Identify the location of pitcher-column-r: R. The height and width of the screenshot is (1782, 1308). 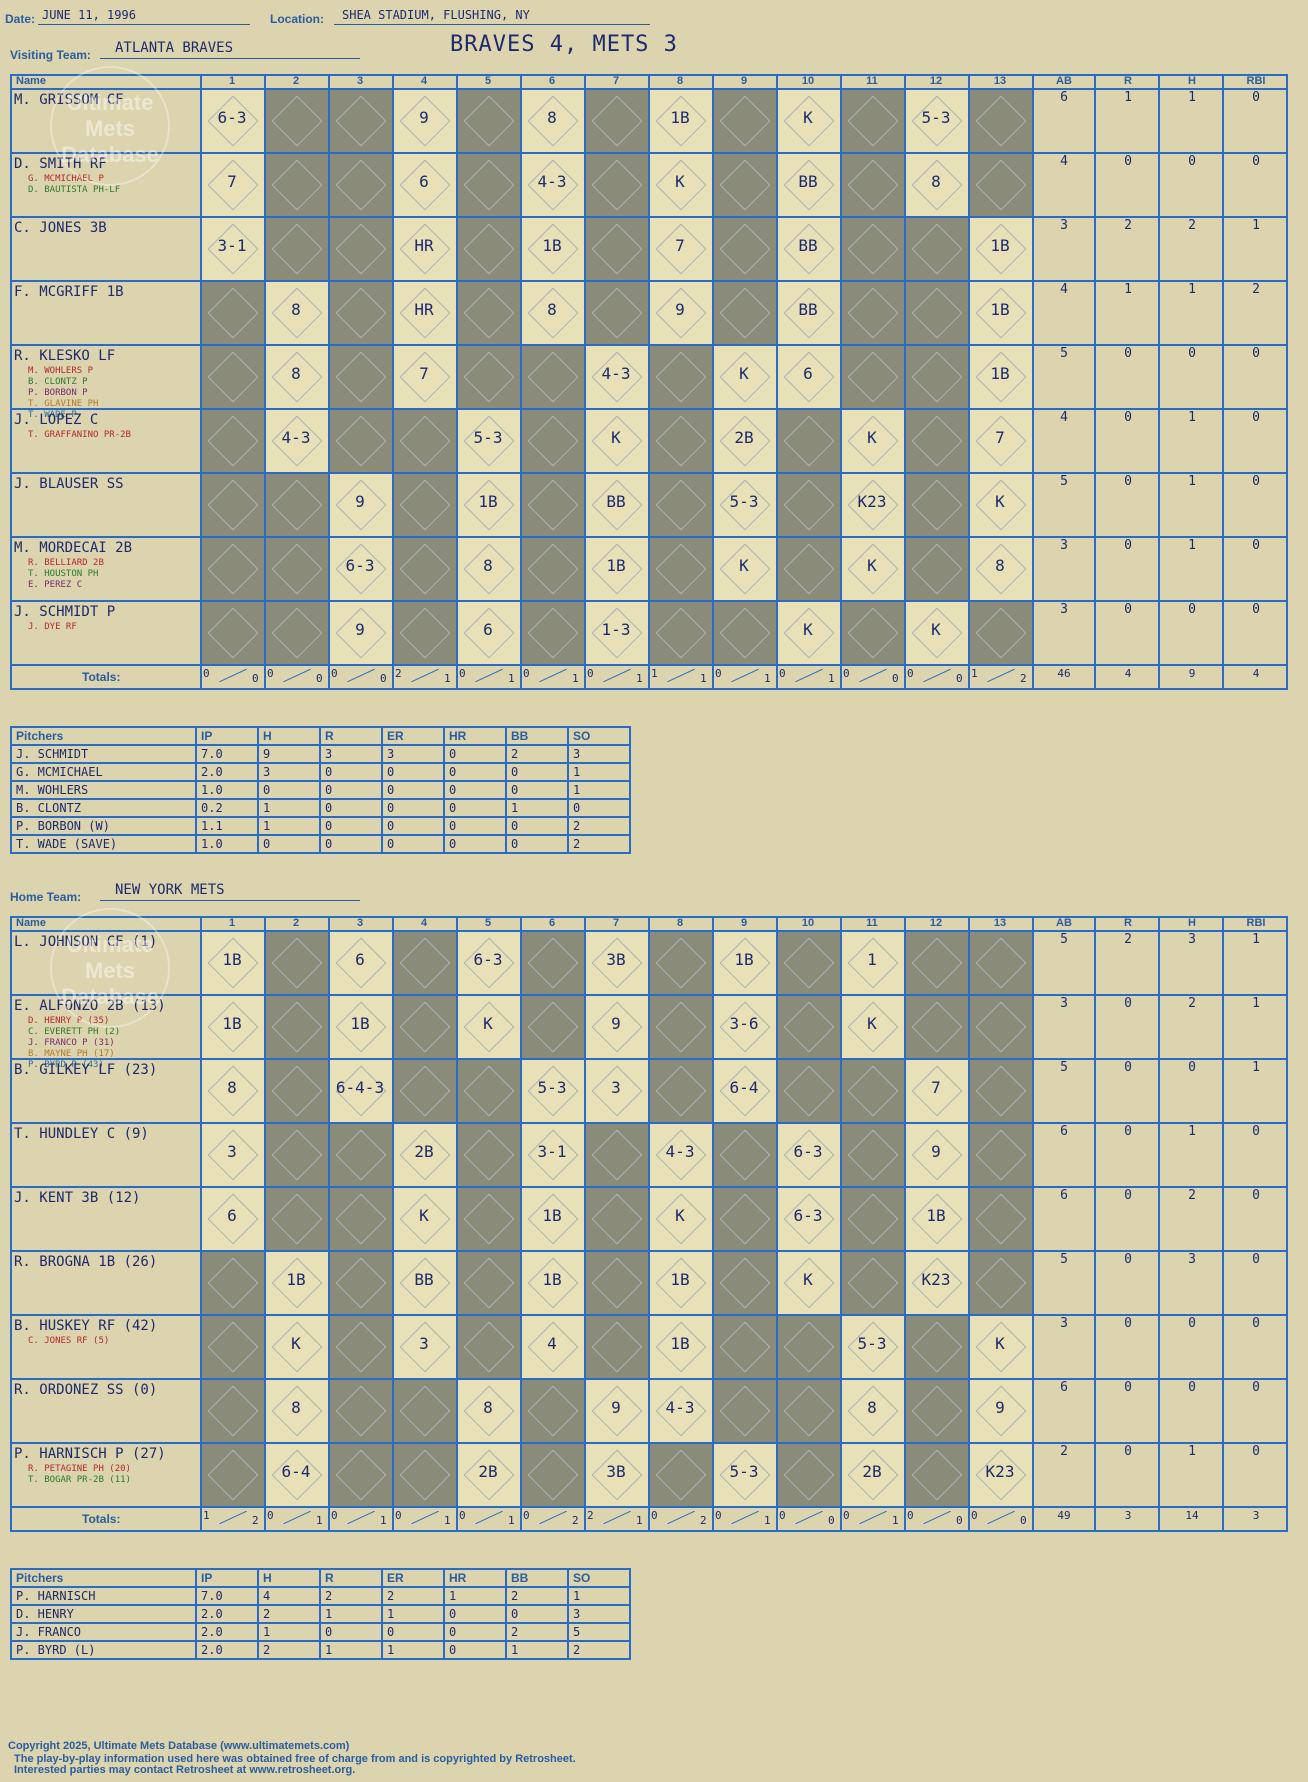
(351, 1578).